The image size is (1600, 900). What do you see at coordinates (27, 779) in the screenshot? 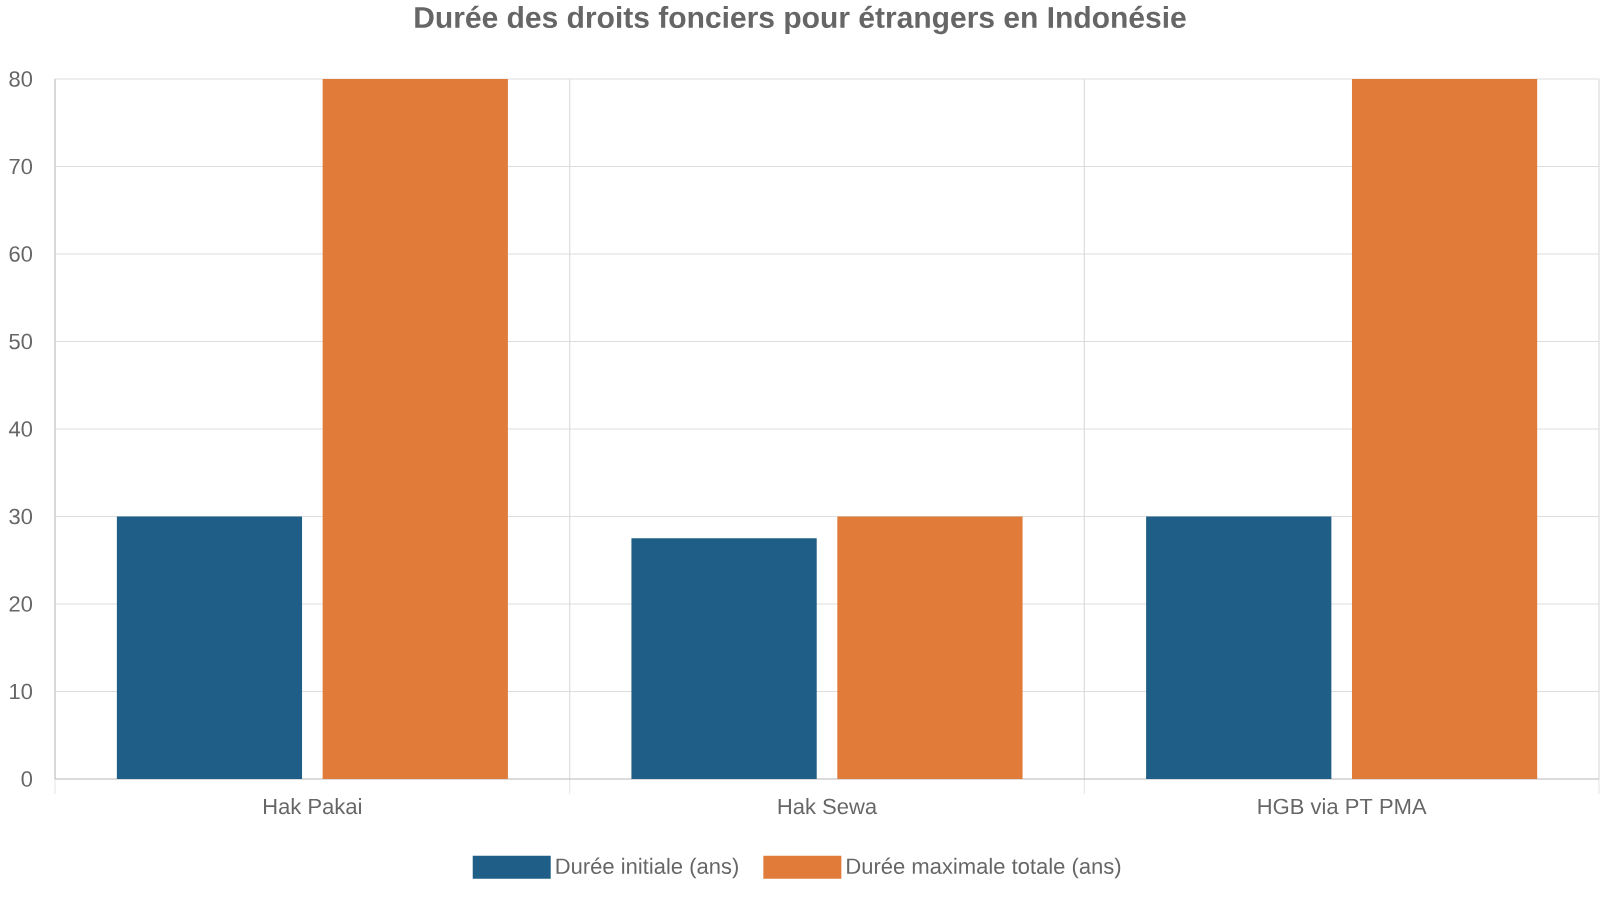
I see `y-tick-label: 0` at bounding box center [27, 779].